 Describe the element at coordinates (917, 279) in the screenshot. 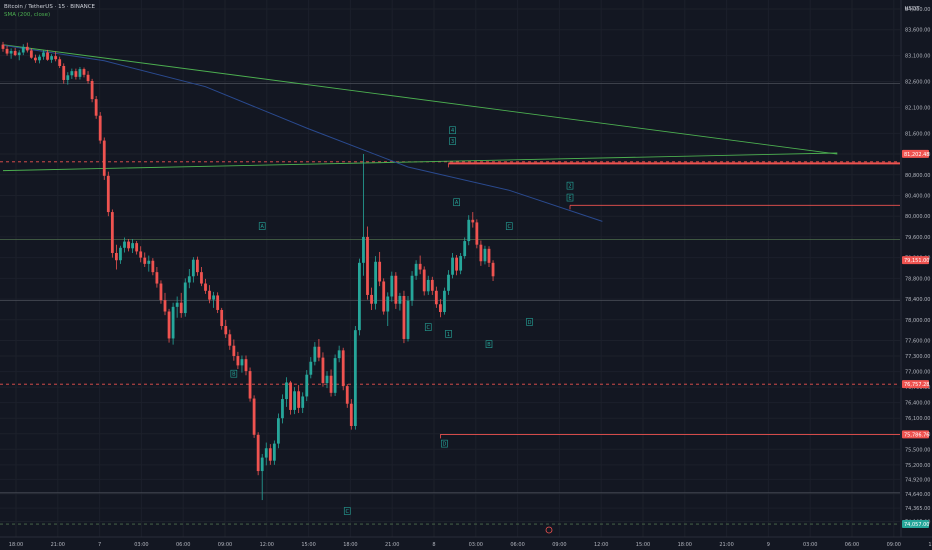

I see `price-tick-label: 78,800.00` at that location.